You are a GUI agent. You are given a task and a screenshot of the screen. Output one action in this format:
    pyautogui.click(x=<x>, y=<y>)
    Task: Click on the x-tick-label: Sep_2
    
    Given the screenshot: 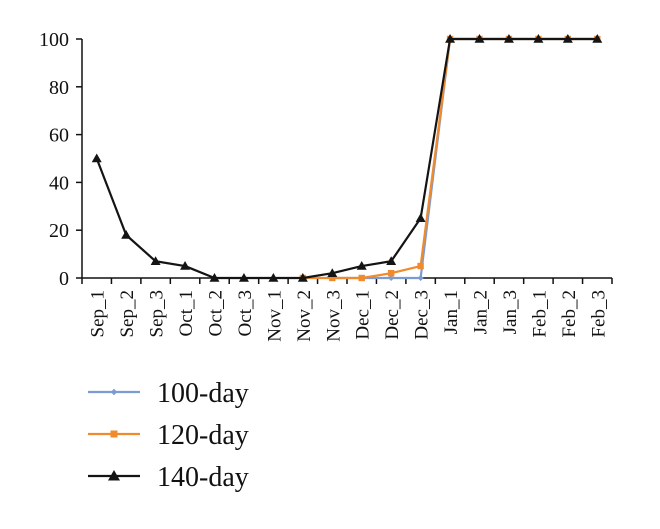 What is the action you would take?
    pyautogui.click(x=127, y=314)
    